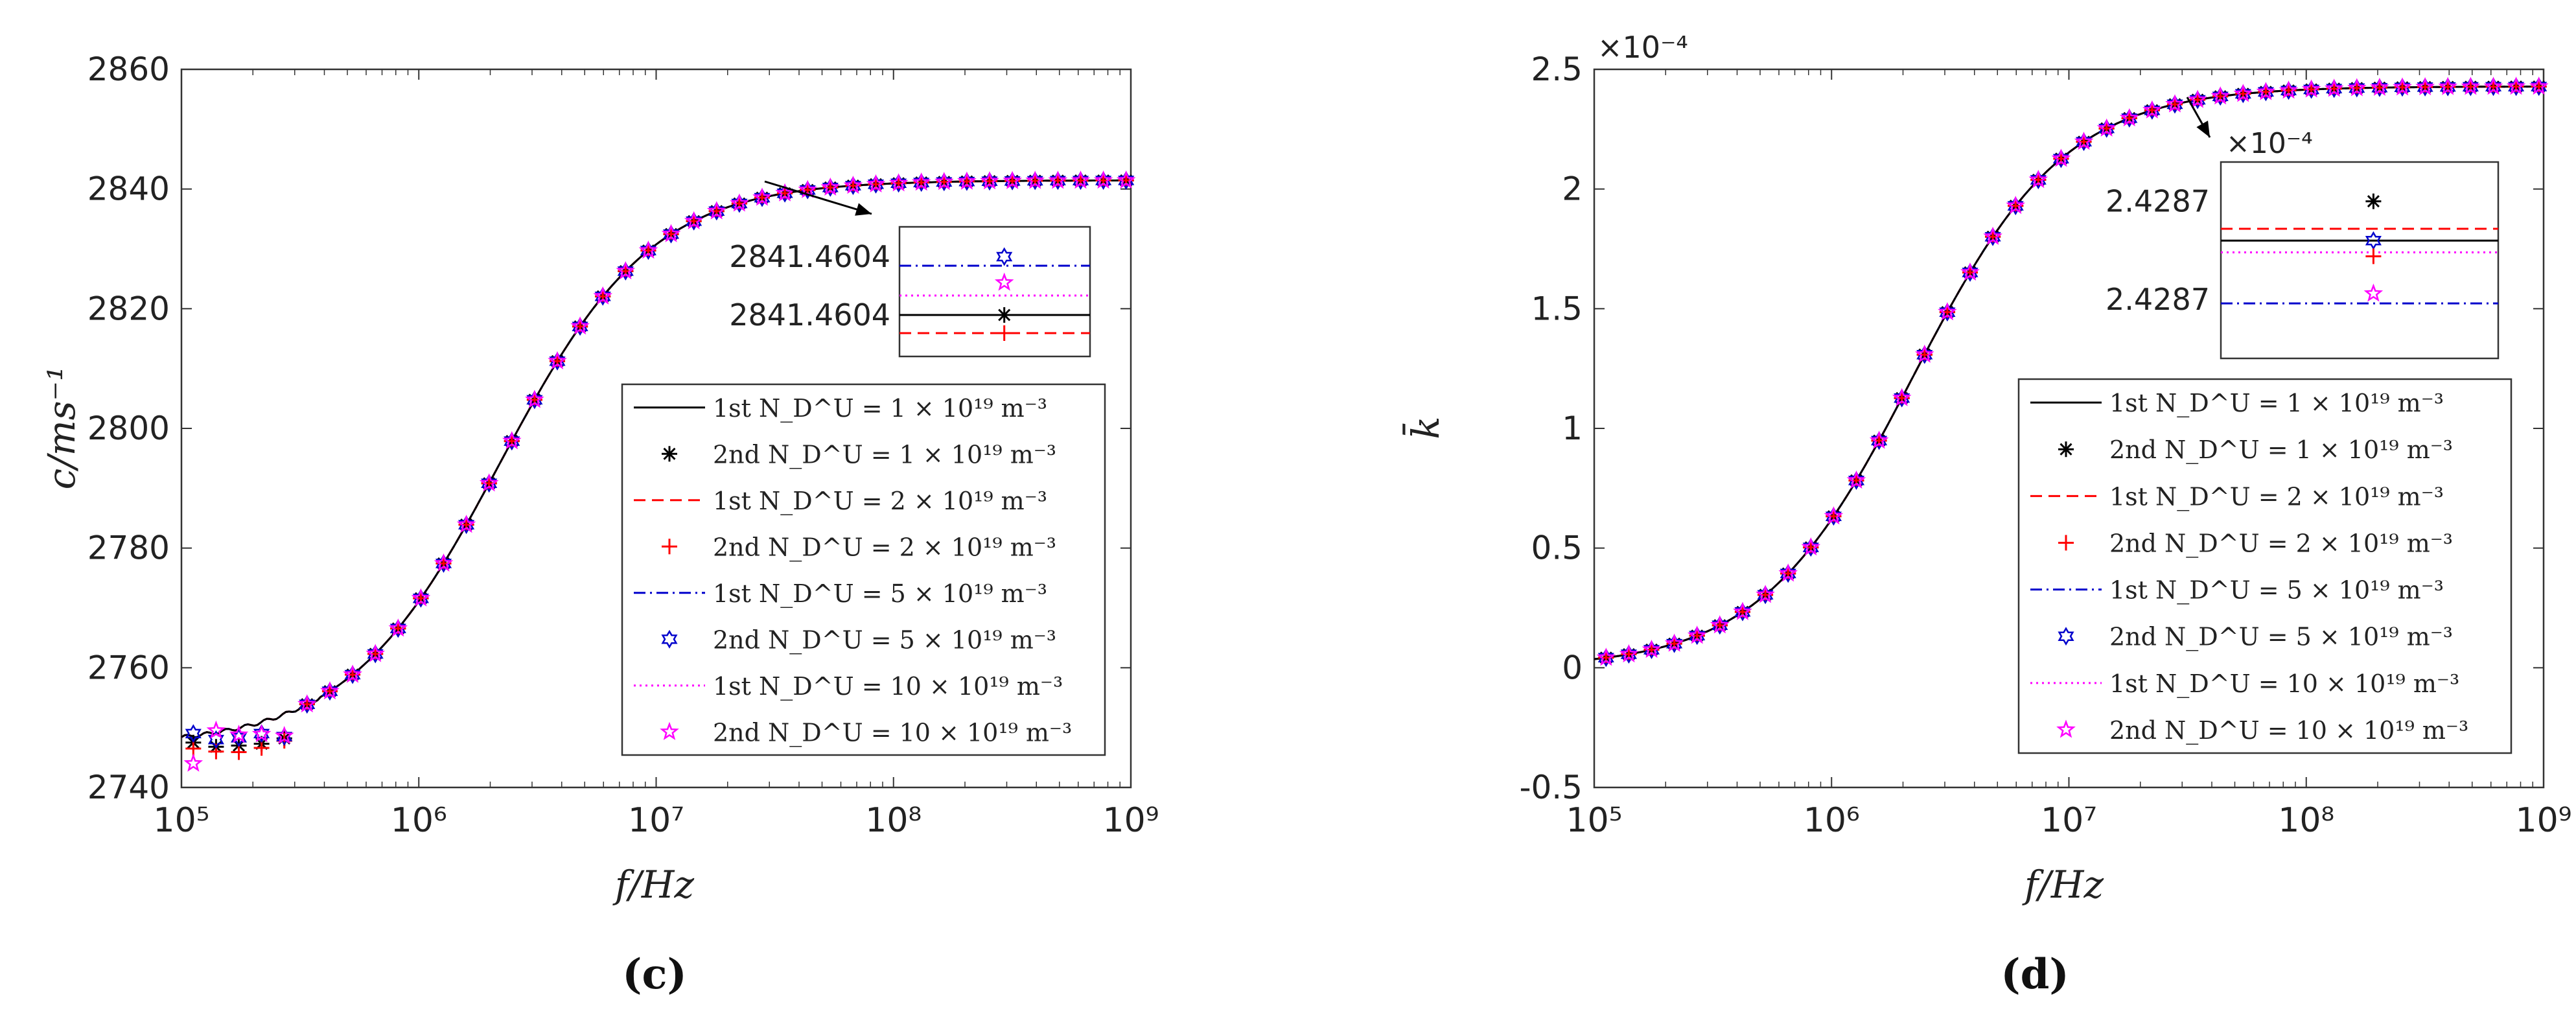 The image size is (2576, 1024). What do you see at coordinates (2306, 820) in the screenshot?
I see `x-tick-label: 10⁸` at bounding box center [2306, 820].